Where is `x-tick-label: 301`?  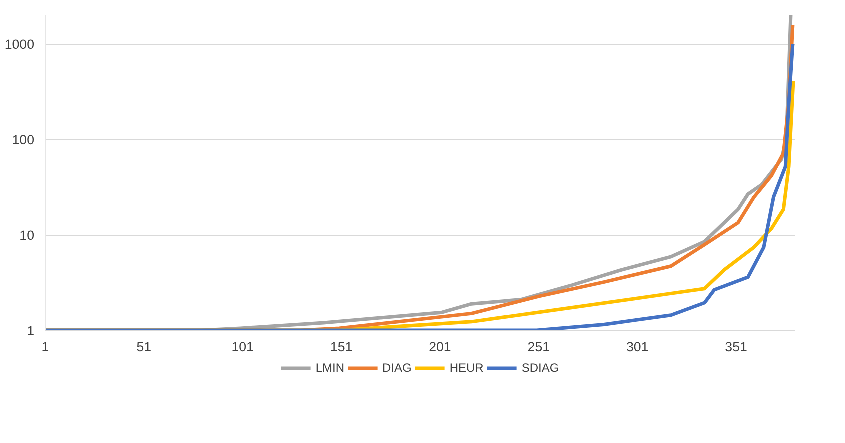
x-tick-label: 301 is located at coordinates (637, 347).